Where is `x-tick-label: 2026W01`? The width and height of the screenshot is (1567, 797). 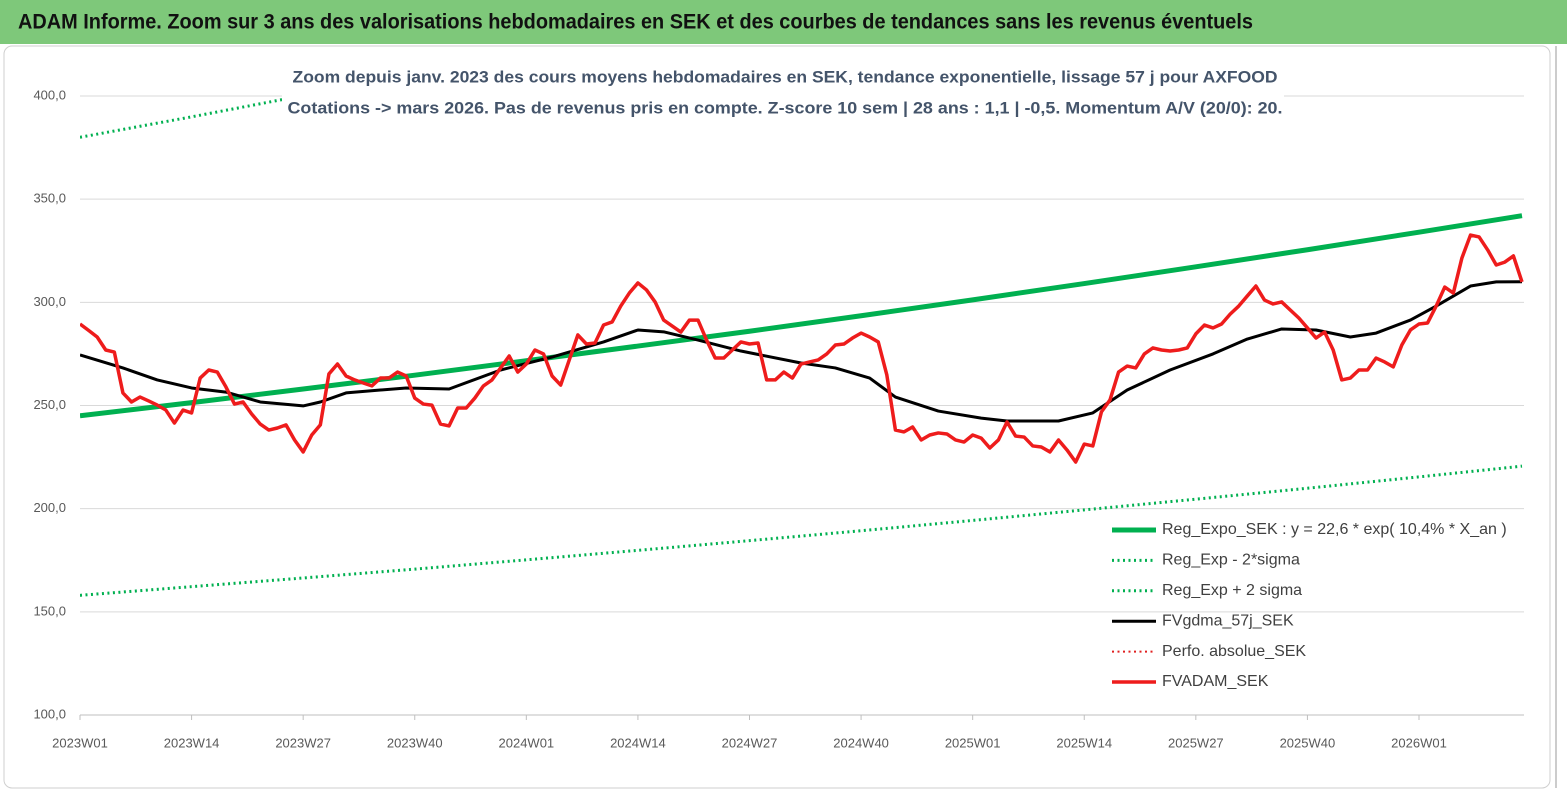
x-tick-label: 2026W01 is located at coordinates (1419, 742).